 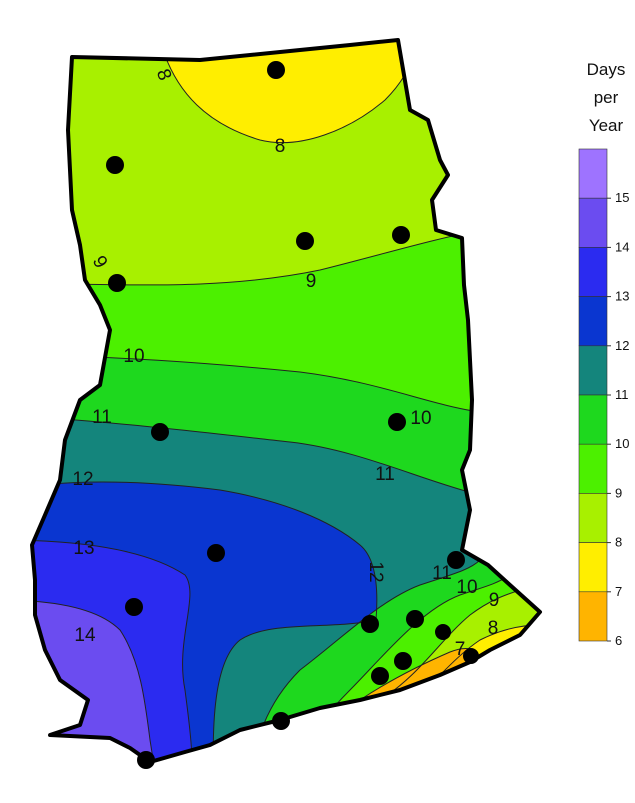 I want to click on legend-tick-label: 13, so click(x=622, y=296).